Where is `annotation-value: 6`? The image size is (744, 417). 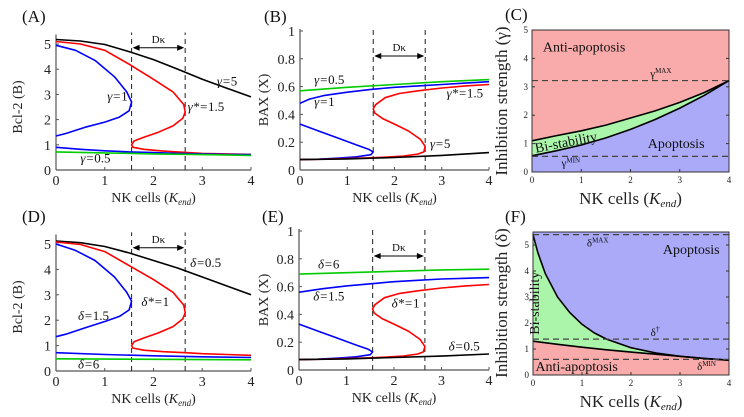
annotation-value: 6 is located at coordinates (336, 264).